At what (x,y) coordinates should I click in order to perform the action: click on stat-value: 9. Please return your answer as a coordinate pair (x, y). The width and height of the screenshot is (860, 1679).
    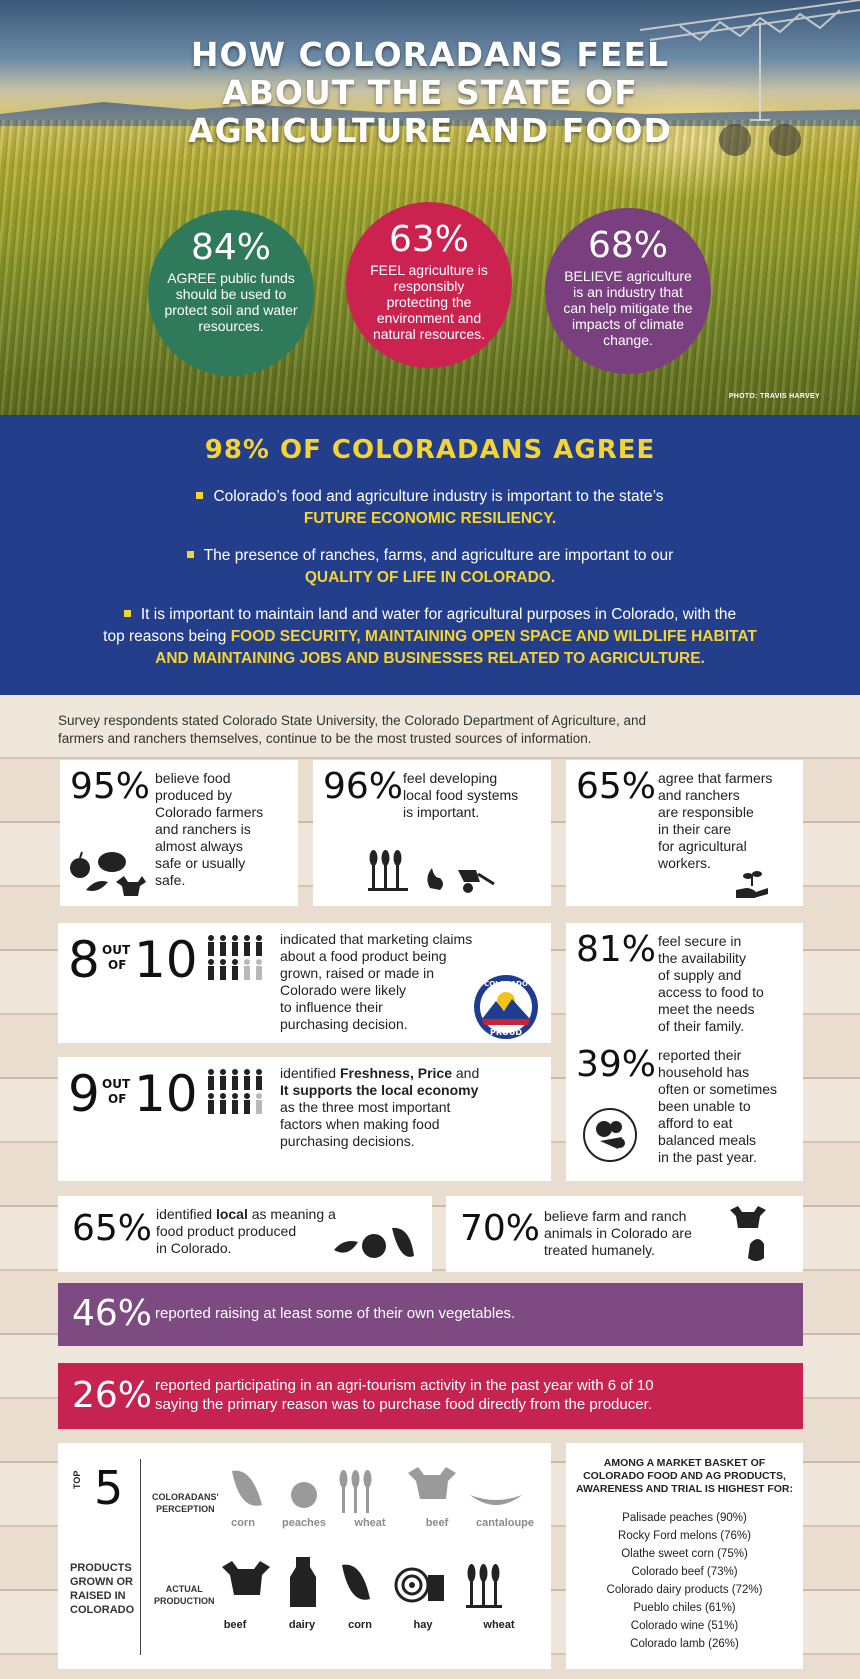
    Looking at the image, I should click on (84, 1094).